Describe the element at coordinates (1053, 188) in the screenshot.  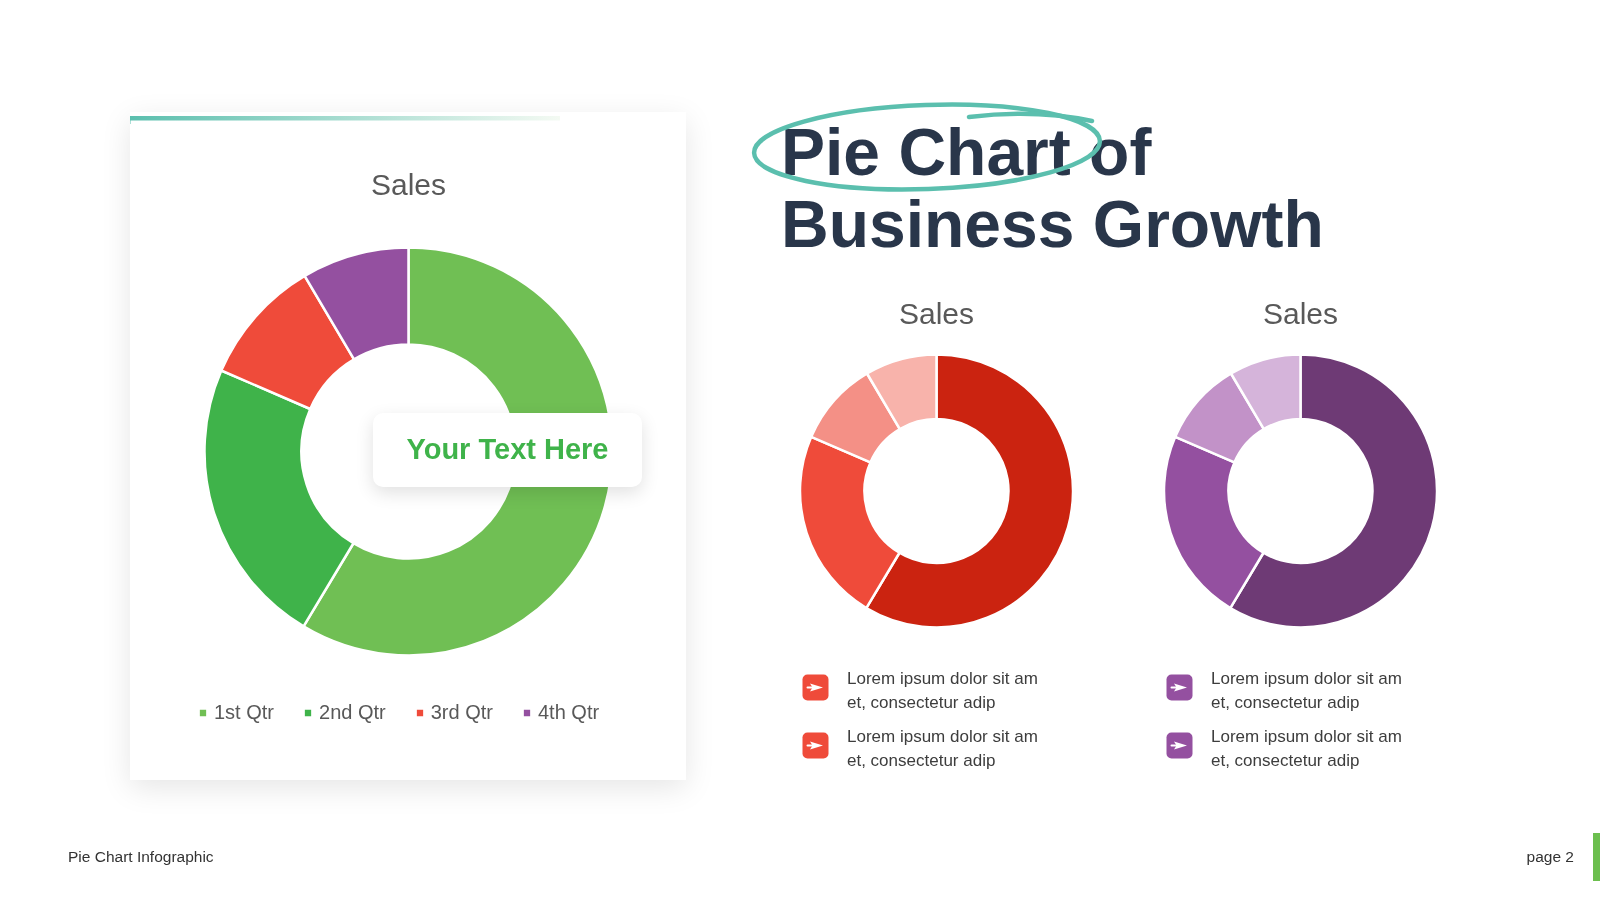
I see `text: Pie Chart of Business Growth` at that location.